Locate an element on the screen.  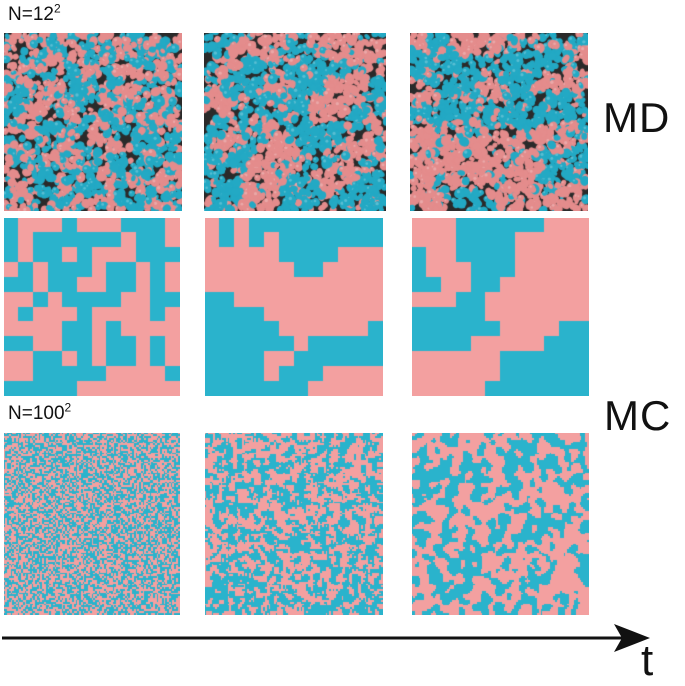
row-label-mc: MC is located at coordinates (638, 415).